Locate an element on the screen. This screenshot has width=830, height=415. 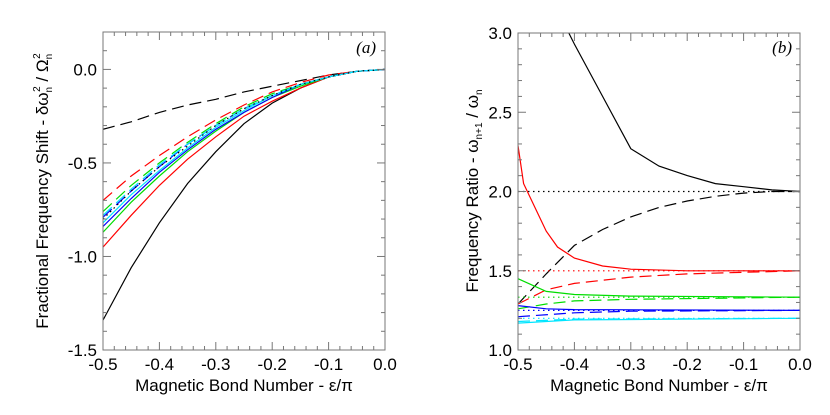
panel-a-ylabel: Fractional Frequency Shift - δωn2 / Ωn2 is located at coordinates (43, 191).